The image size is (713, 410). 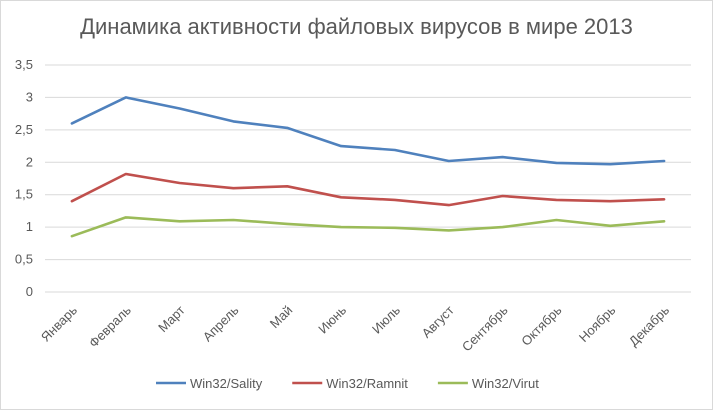 What do you see at coordinates (597, 323) in the screenshot?
I see `x-tick-label: Ноябрь` at bounding box center [597, 323].